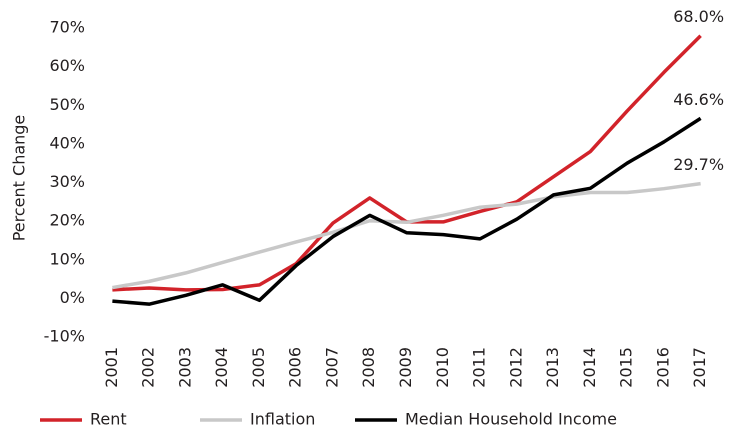  I want to click on y-axis-title: Percent Change, so click(19, 178).